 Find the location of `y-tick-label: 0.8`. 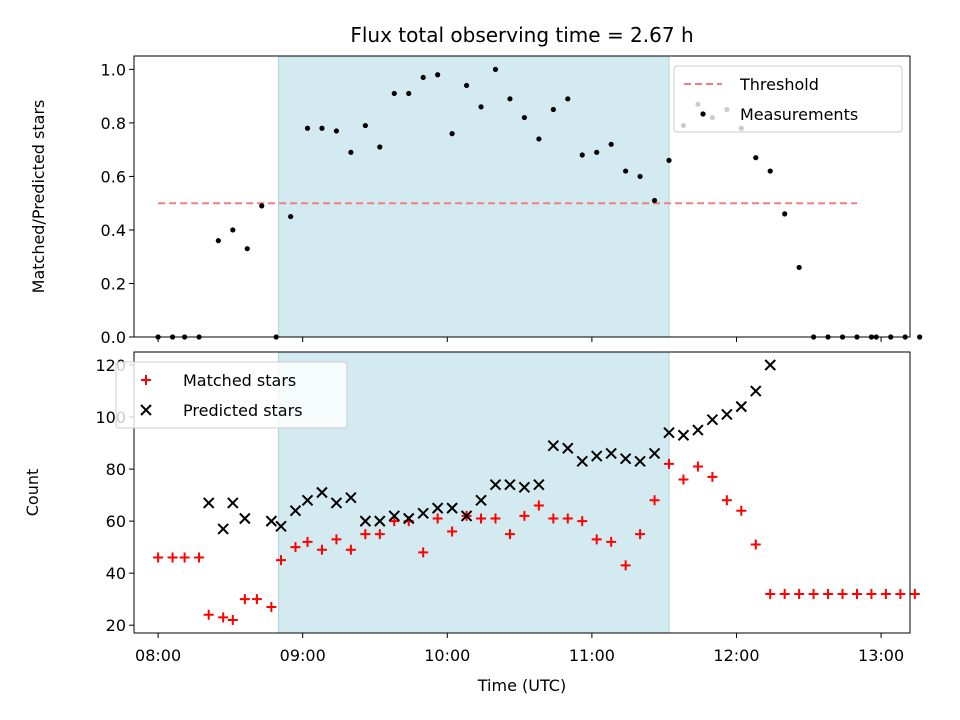

y-tick-label: 0.8 is located at coordinates (113, 123).